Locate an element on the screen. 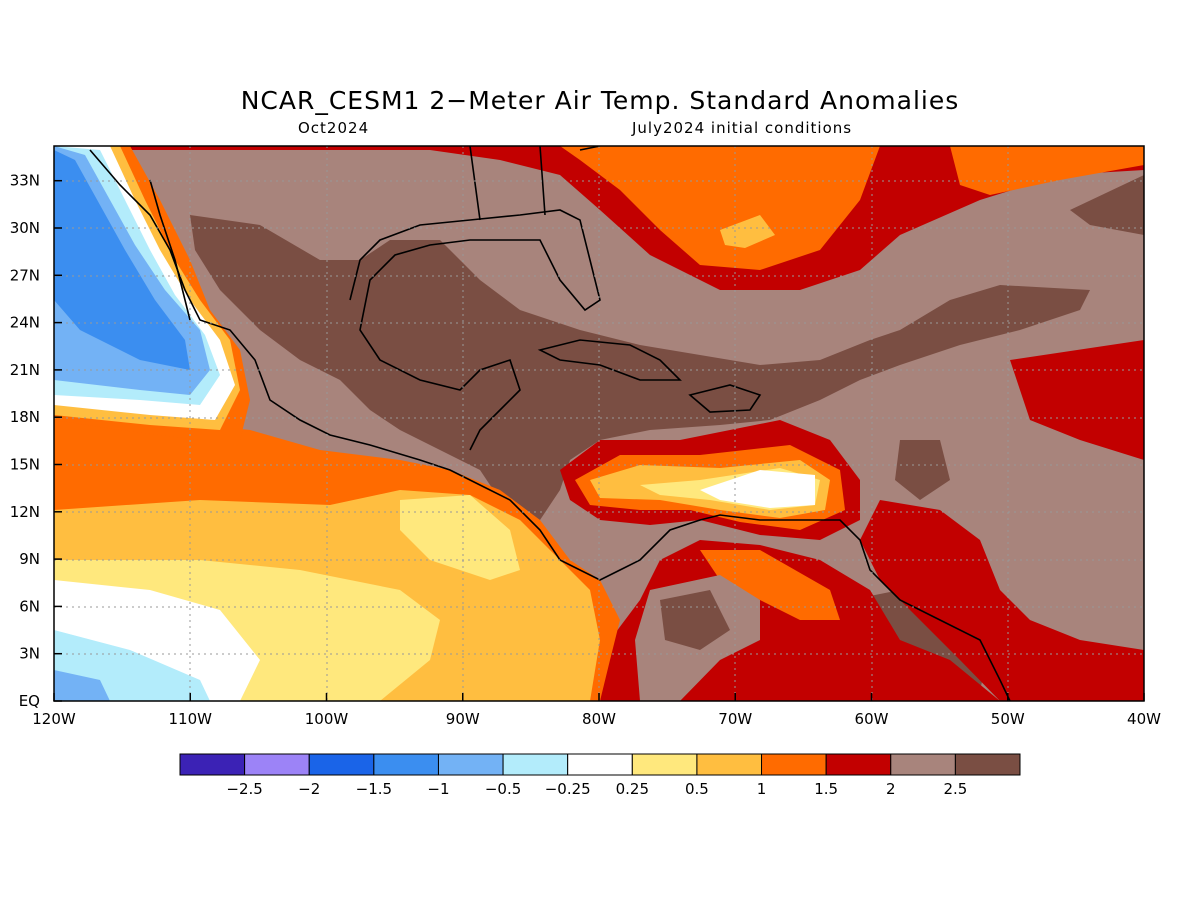 This screenshot has width=1200, height=900. x-tick-label: 70W is located at coordinates (735, 719).